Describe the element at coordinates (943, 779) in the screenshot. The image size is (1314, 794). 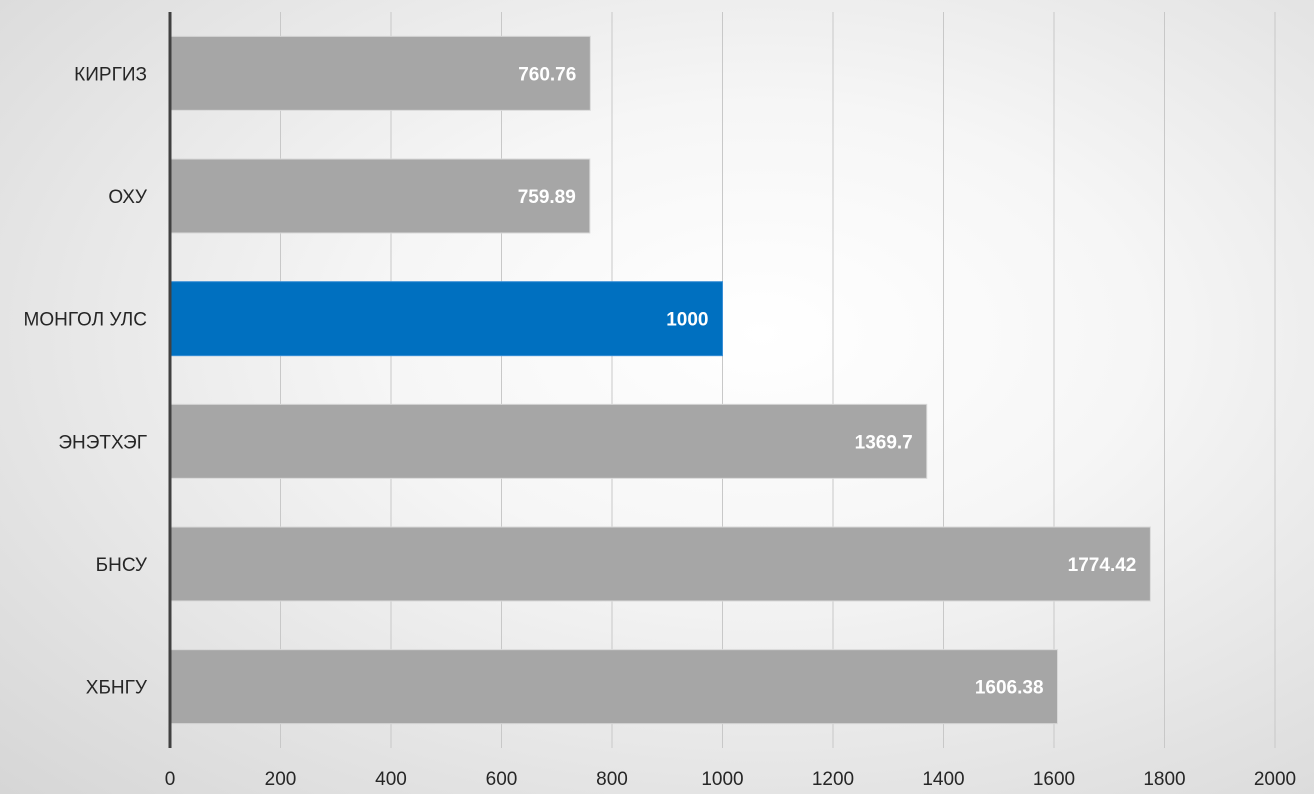
I see `x-tick-label: 1400` at that location.